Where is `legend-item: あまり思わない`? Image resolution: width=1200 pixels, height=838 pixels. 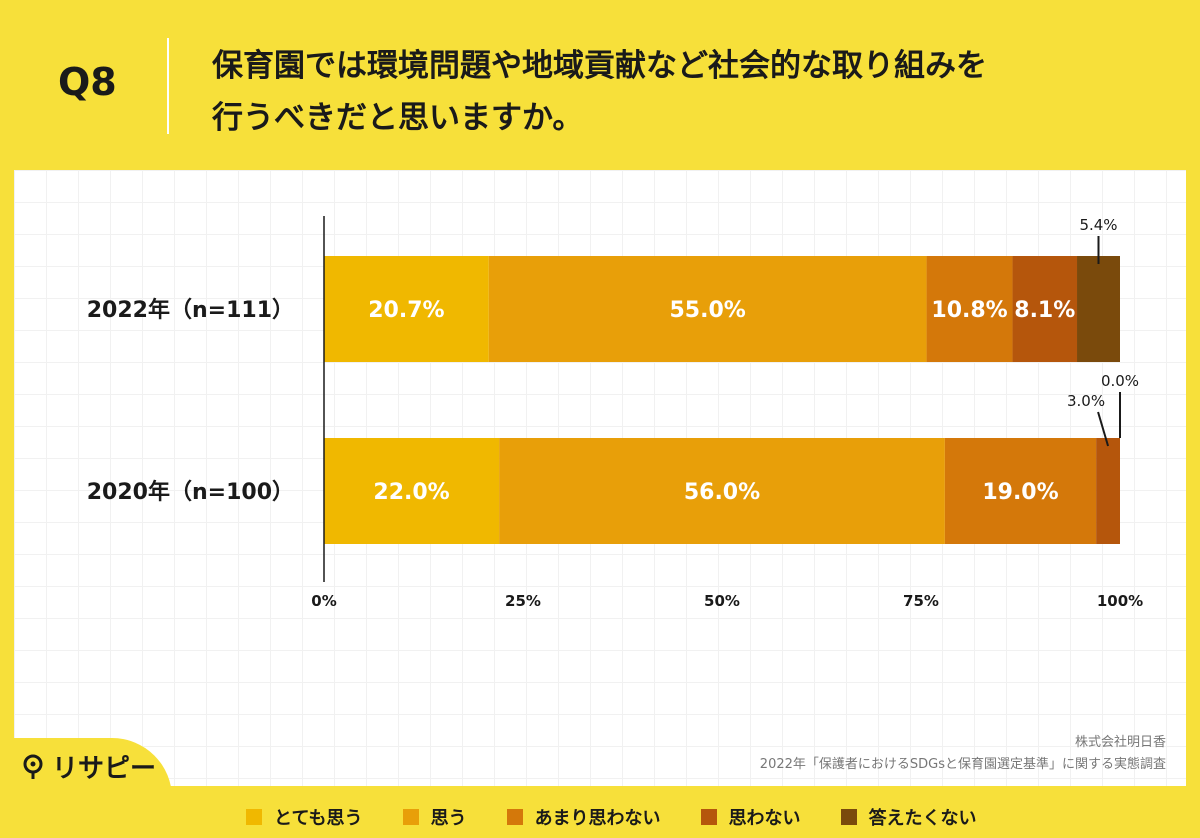 legend-item: あまり思わない is located at coordinates (583, 817).